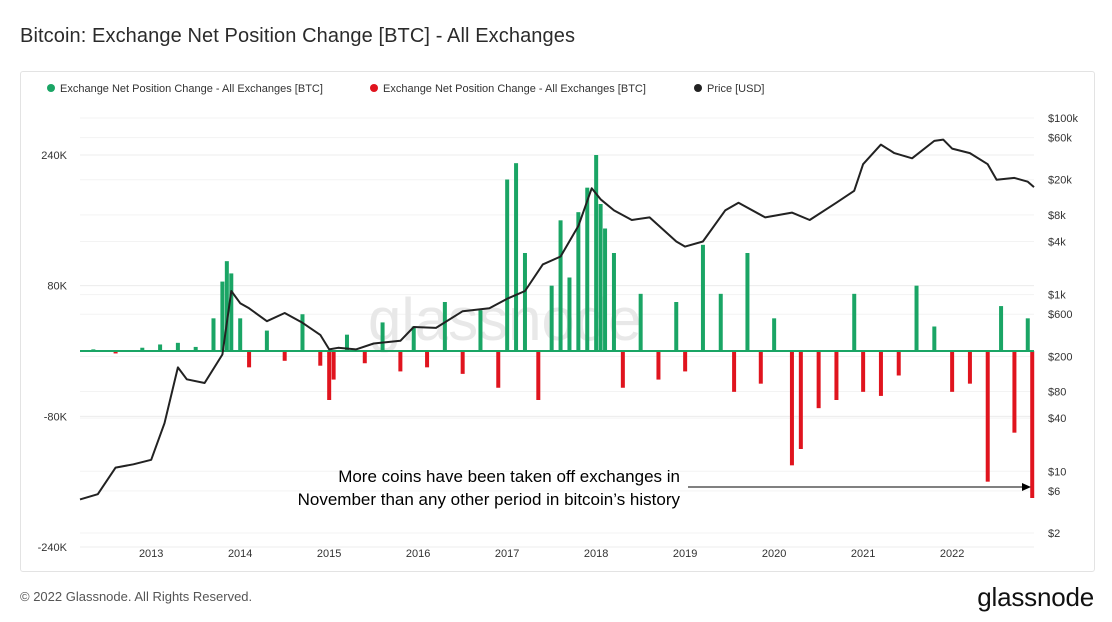 The height and width of the screenshot is (622, 1112). Describe the element at coordinates (507, 554) in the screenshot. I see `x-tick-label: 2017` at that location.